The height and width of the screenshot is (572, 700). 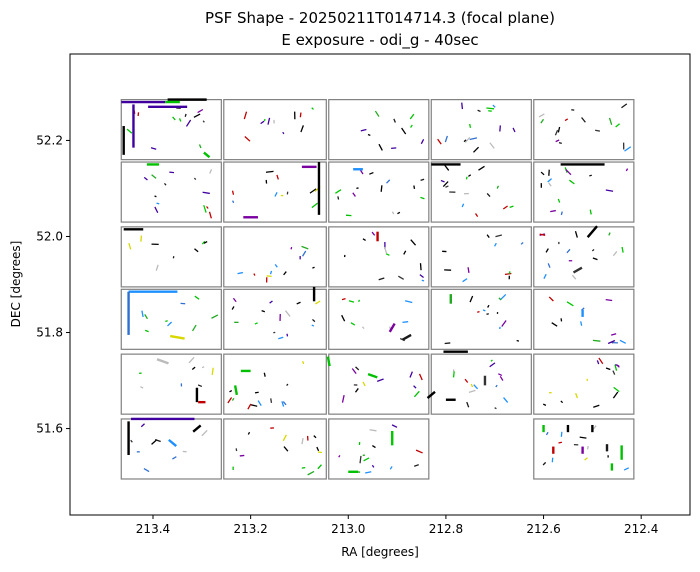 I want to click on y-tick-label: 52.2, so click(x=49, y=140).